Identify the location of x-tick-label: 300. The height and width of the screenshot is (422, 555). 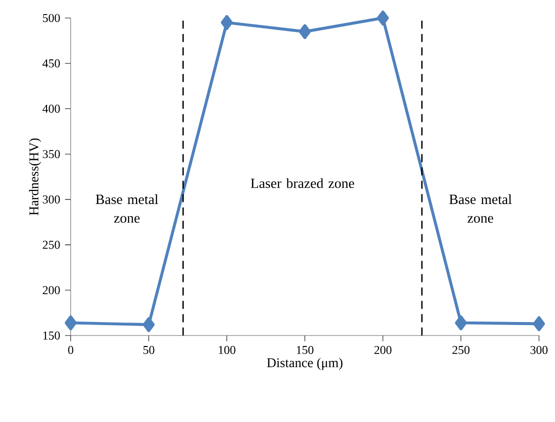
(539, 350).